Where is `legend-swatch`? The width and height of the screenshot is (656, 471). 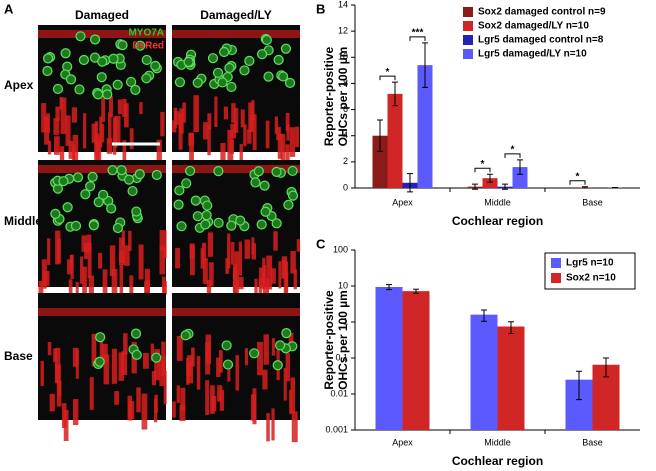
legend-swatch is located at coordinates (468, 40).